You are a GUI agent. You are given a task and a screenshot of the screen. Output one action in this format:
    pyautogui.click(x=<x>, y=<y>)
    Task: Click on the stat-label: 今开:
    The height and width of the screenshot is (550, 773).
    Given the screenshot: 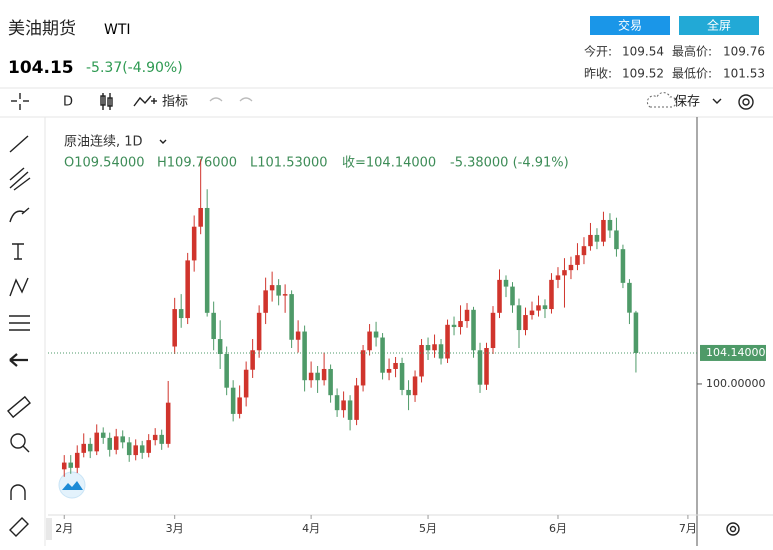 What is the action you would take?
    pyautogui.click(x=598, y=51)
    